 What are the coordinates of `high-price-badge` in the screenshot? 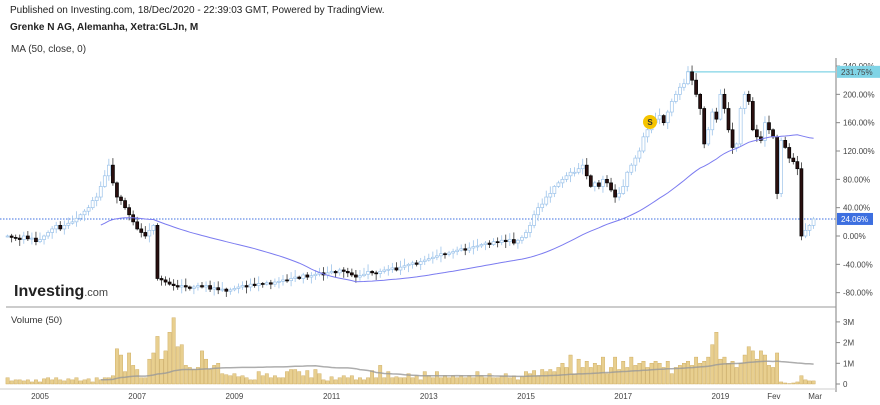 It's located at (858, 71).